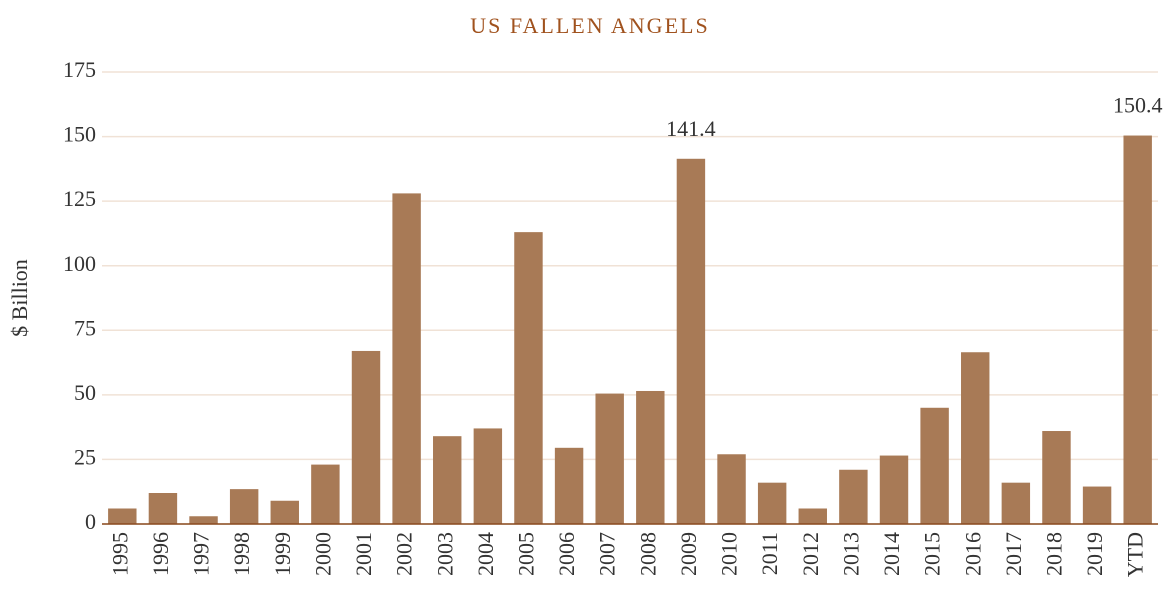 This screenshot has height=591, width=1172. I want to click on x-tick-label: 2013, so click(850, 554).